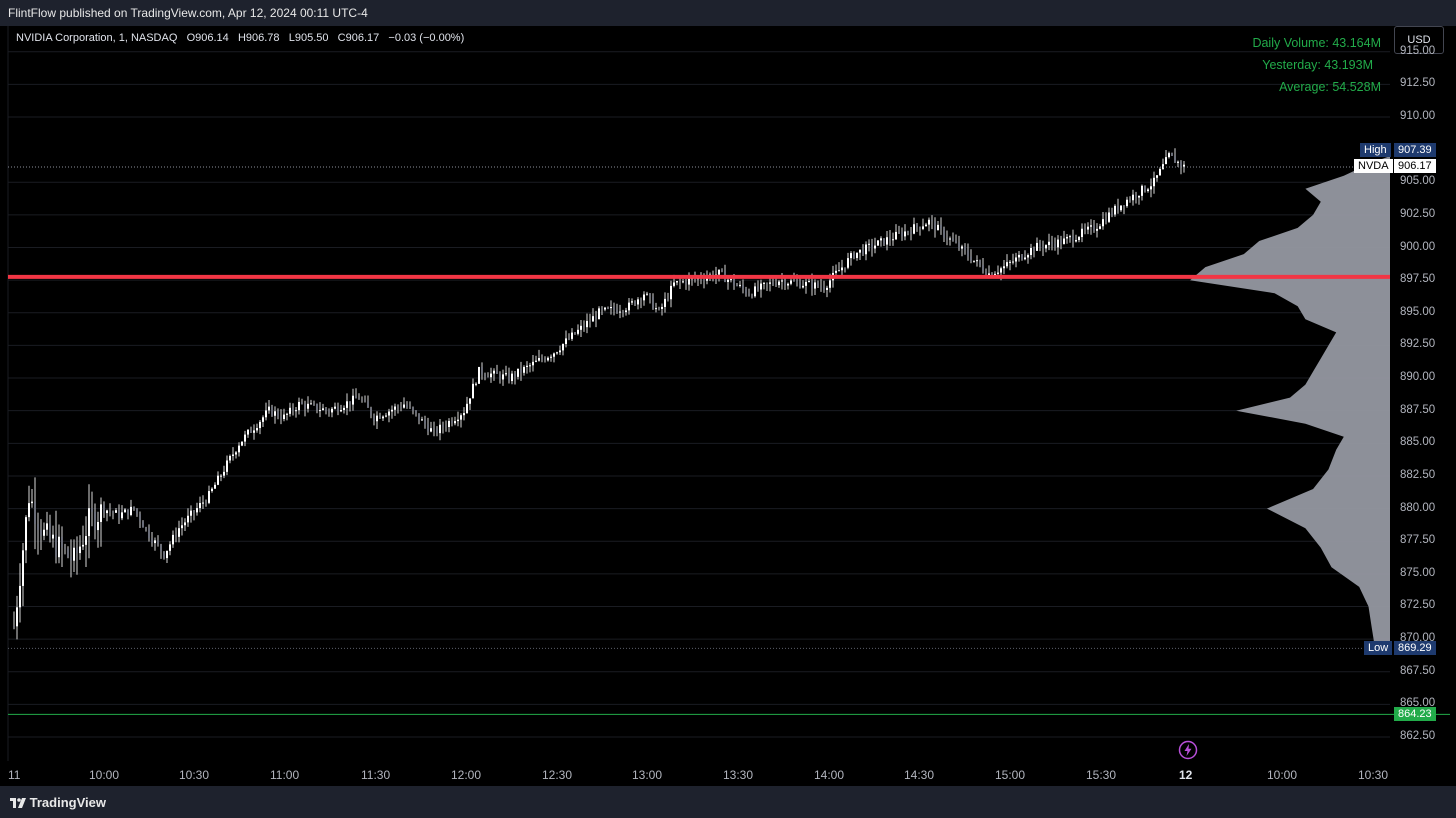  Describe the element at coordinates (1186, 775) in the screenshot. I see `time-tick: 12` at that location.